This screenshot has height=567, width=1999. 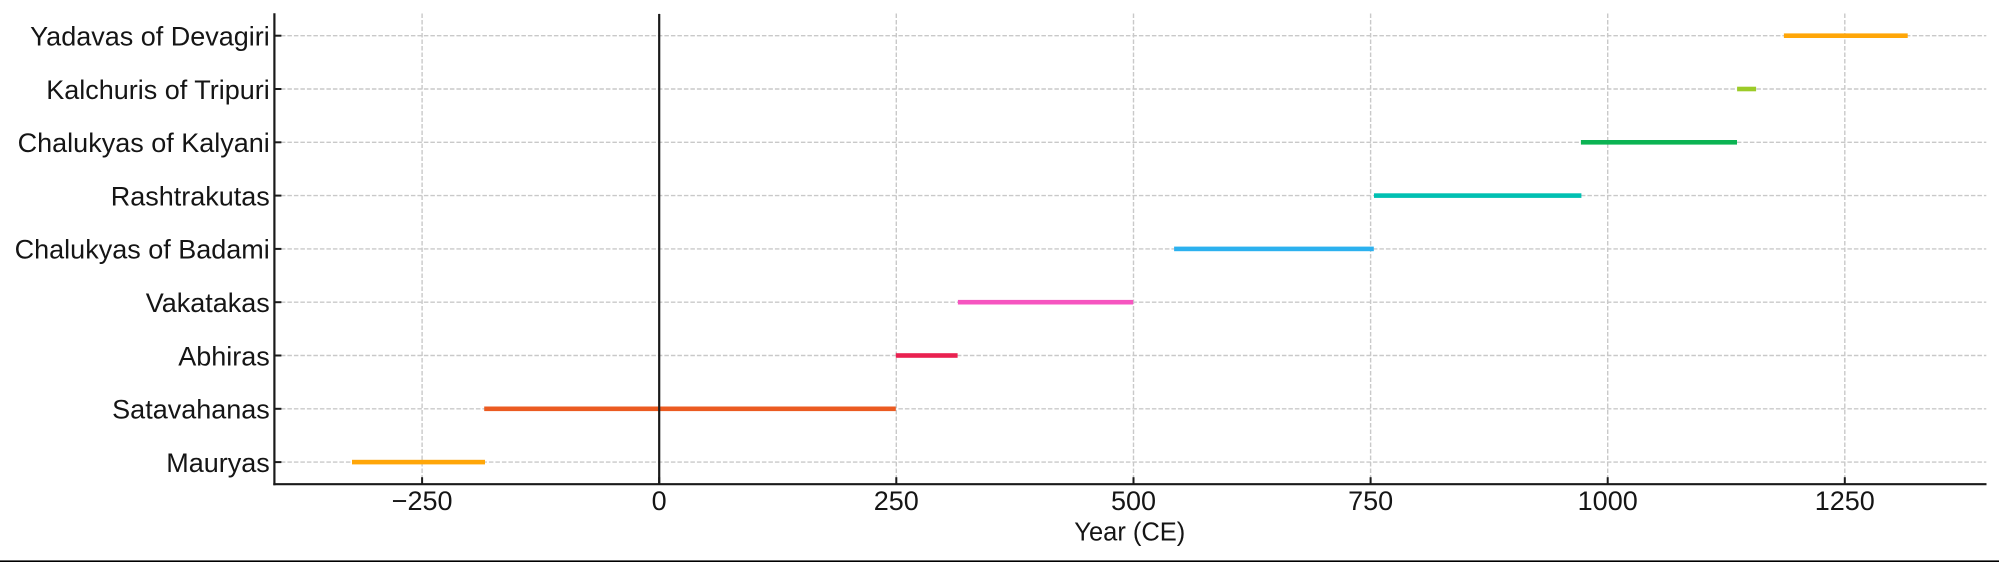 I want to click on svg-text: Year (CE), so click(x=1129, y=533).